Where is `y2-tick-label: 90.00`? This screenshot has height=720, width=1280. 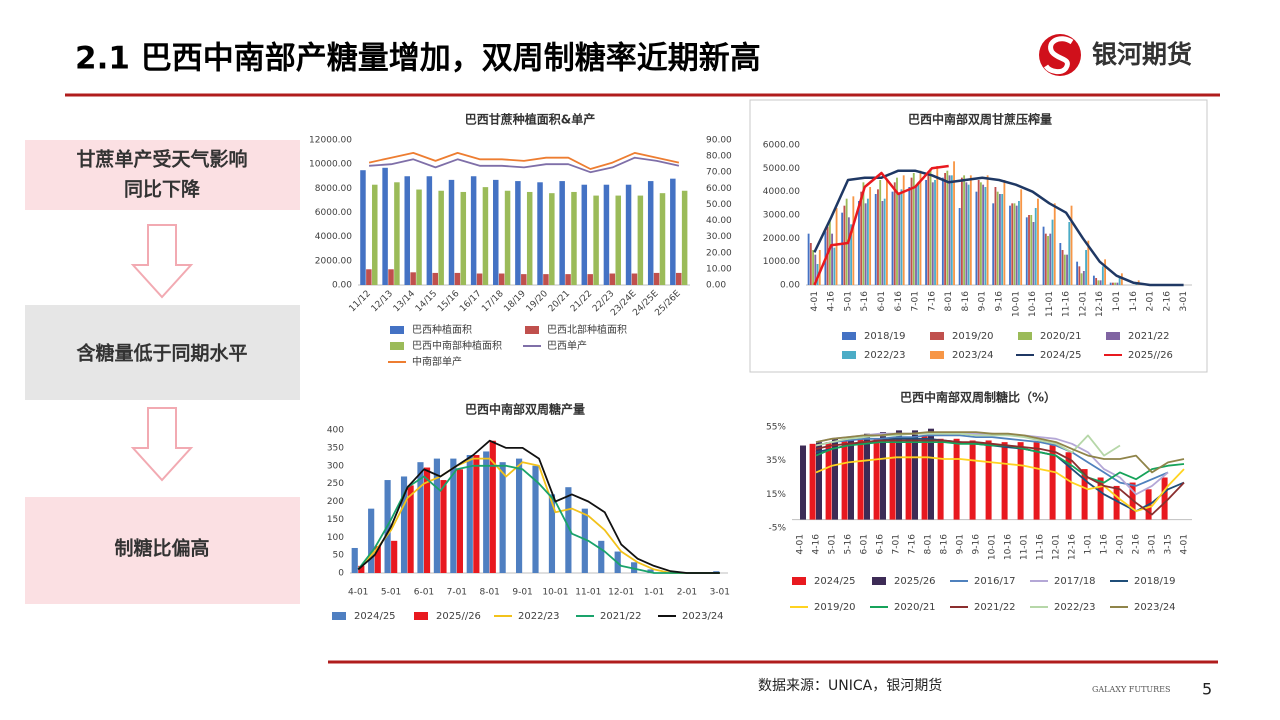
y2-tick-label: 90.00 is located at coordinates (719, 141).